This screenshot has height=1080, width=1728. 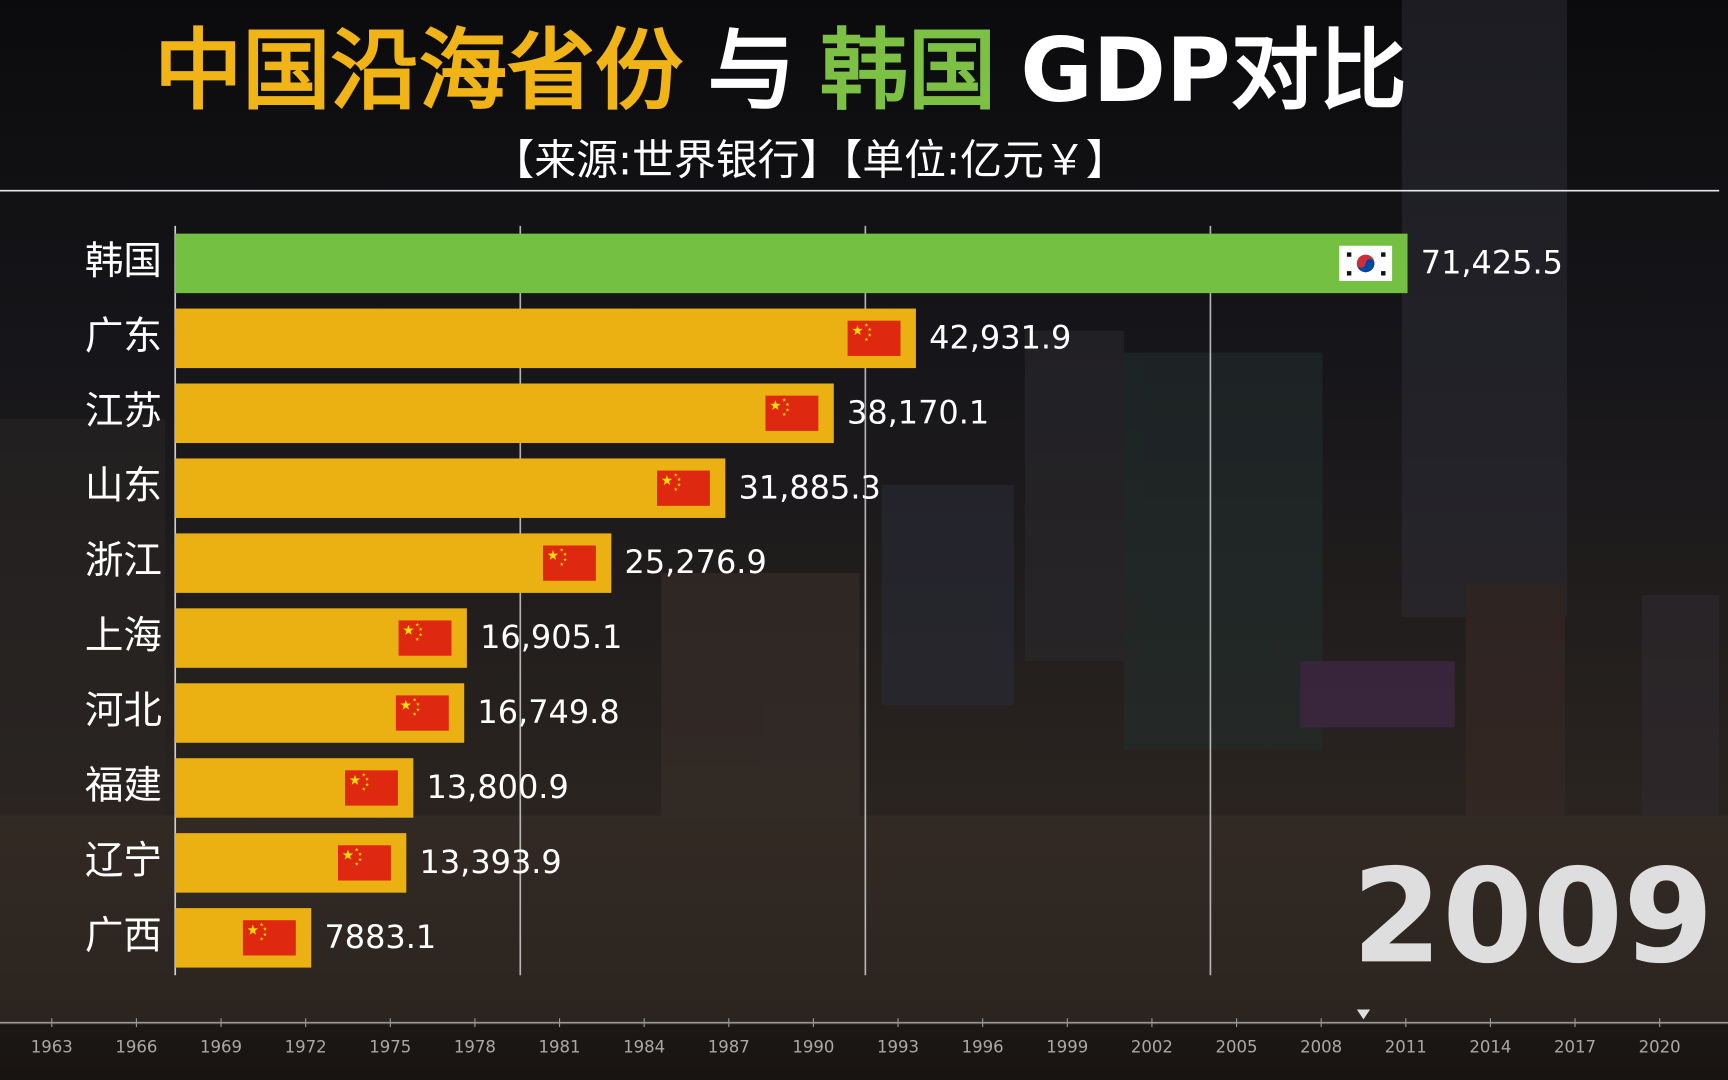 I want to click on timeline-tick-label: 2011, so click(x=1406, y=1047).